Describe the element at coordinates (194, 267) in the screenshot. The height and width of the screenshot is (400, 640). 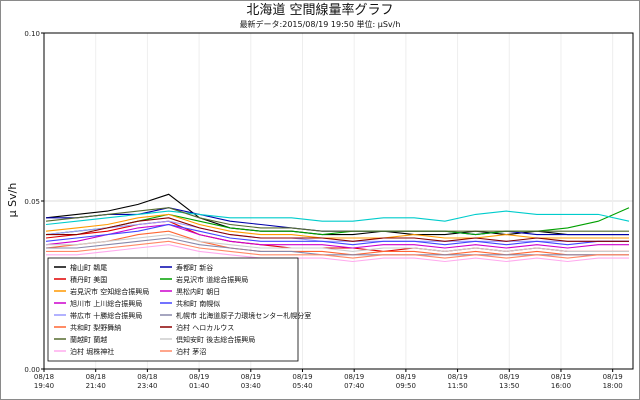
I see `legend-label: 寿都町 新谷` at that location.